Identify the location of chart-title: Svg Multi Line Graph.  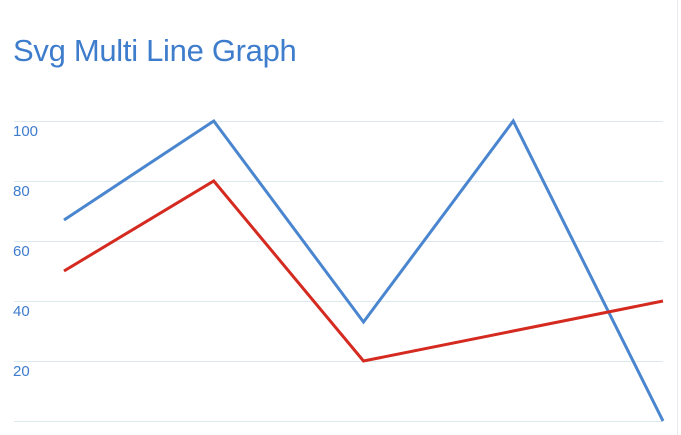
(155, 50).